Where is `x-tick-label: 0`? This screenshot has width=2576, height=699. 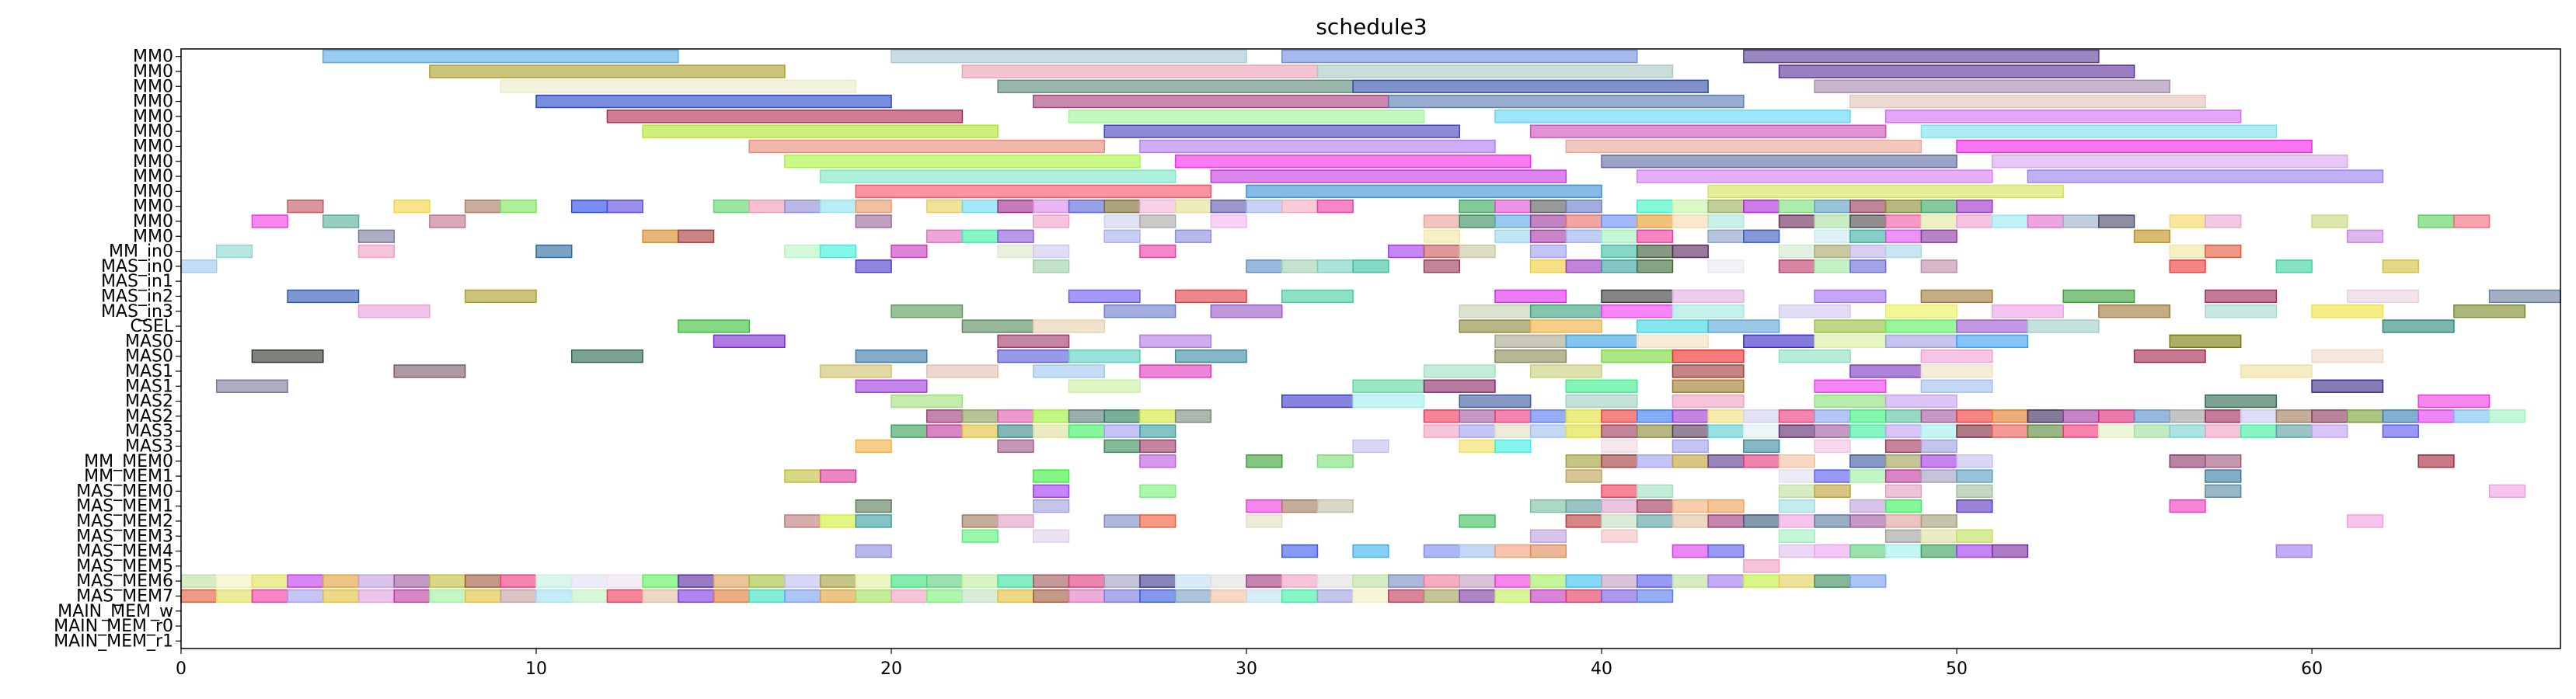
x-tick-label: 0 is located at coordinates (181, 669).